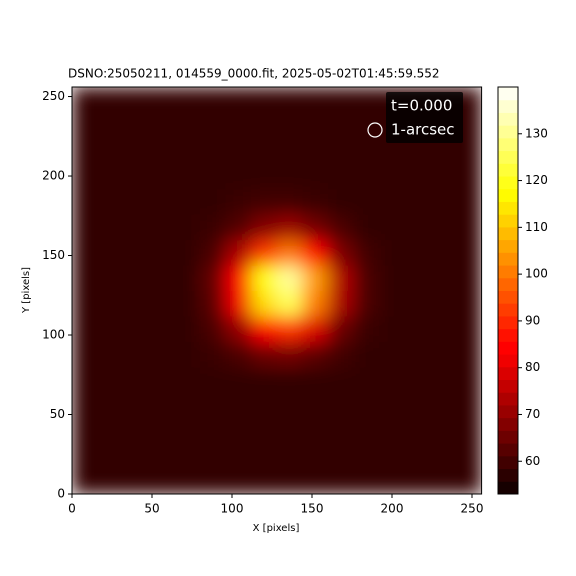 This screenshot has width=576, height=576. Describe the element at coordinates (26, 290) in the screenshot. I see `y-axis-label: Y [pixels]` at that location.